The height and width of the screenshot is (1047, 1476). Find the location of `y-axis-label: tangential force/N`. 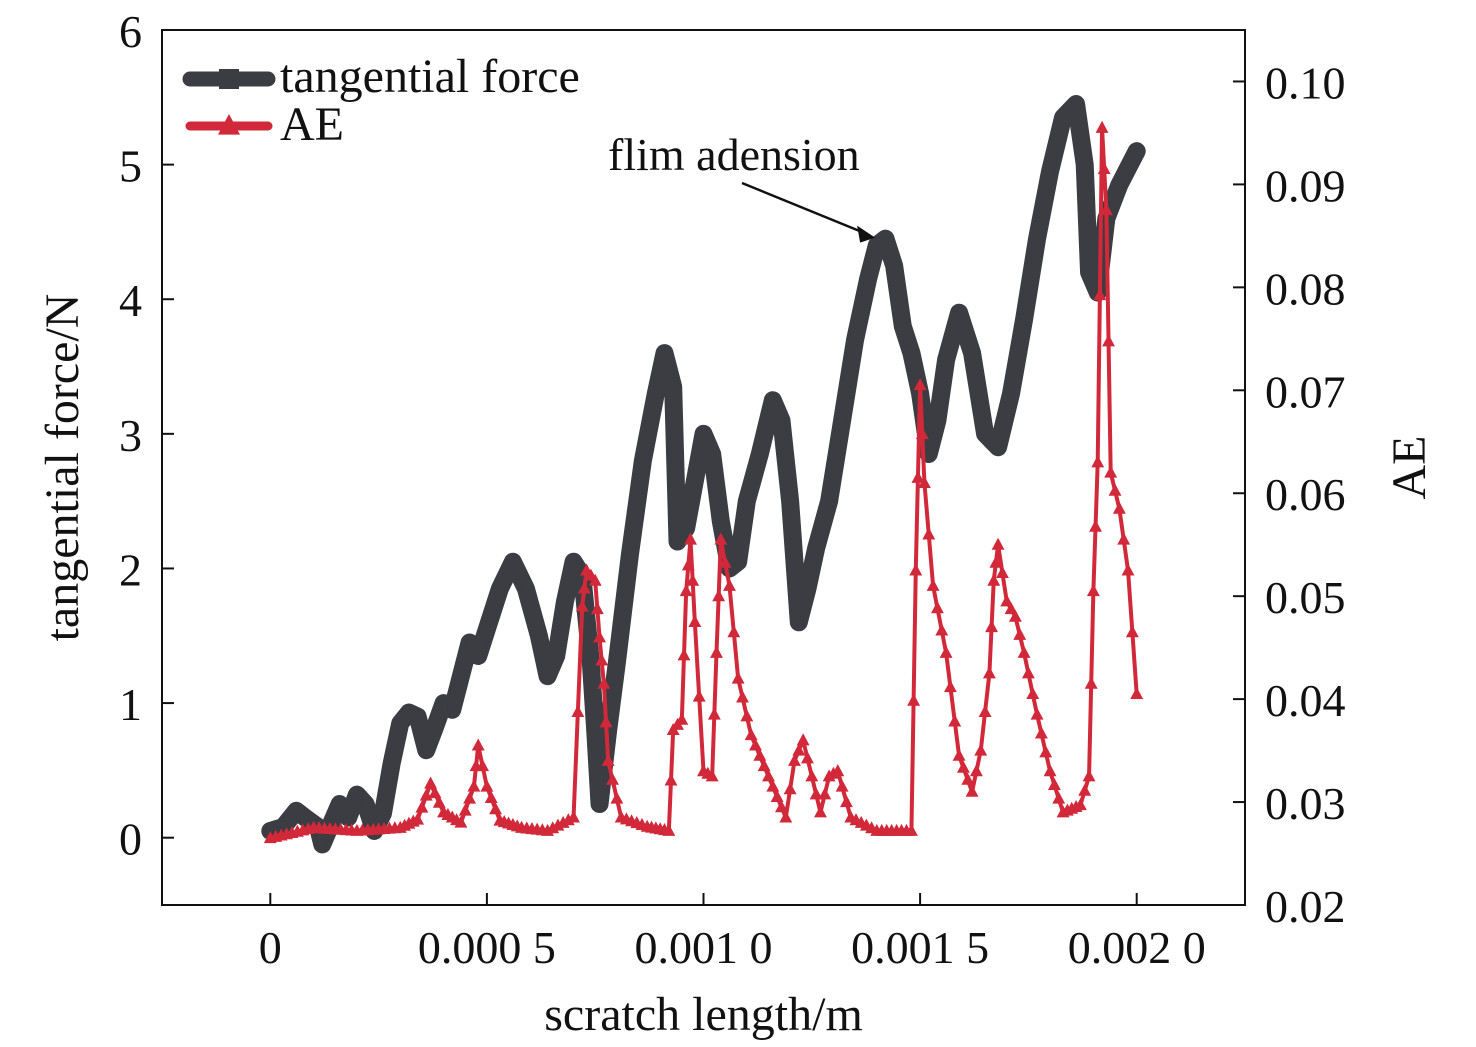

y-axis-label: tangential force/N is located at coordinates (62, 468).